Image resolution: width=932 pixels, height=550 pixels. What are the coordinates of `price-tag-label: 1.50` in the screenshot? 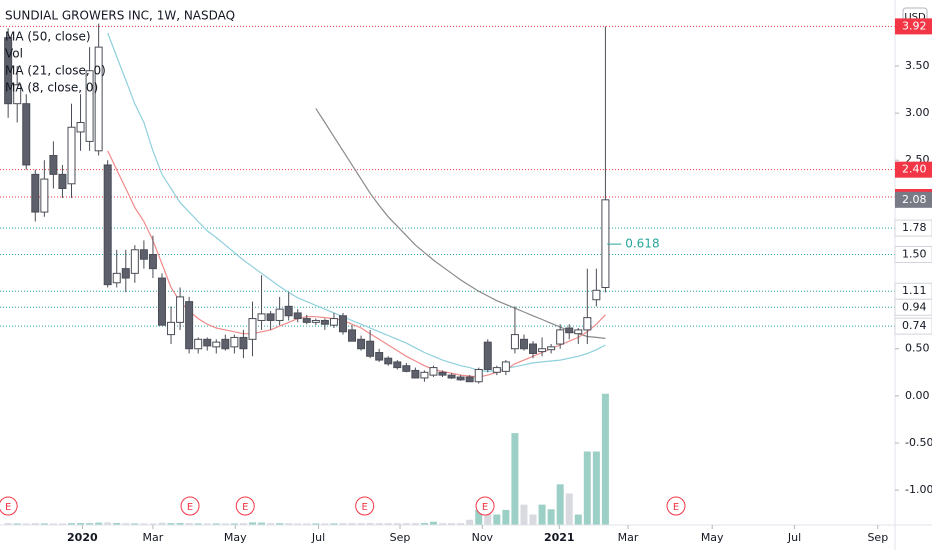 It's located at (914, 253).